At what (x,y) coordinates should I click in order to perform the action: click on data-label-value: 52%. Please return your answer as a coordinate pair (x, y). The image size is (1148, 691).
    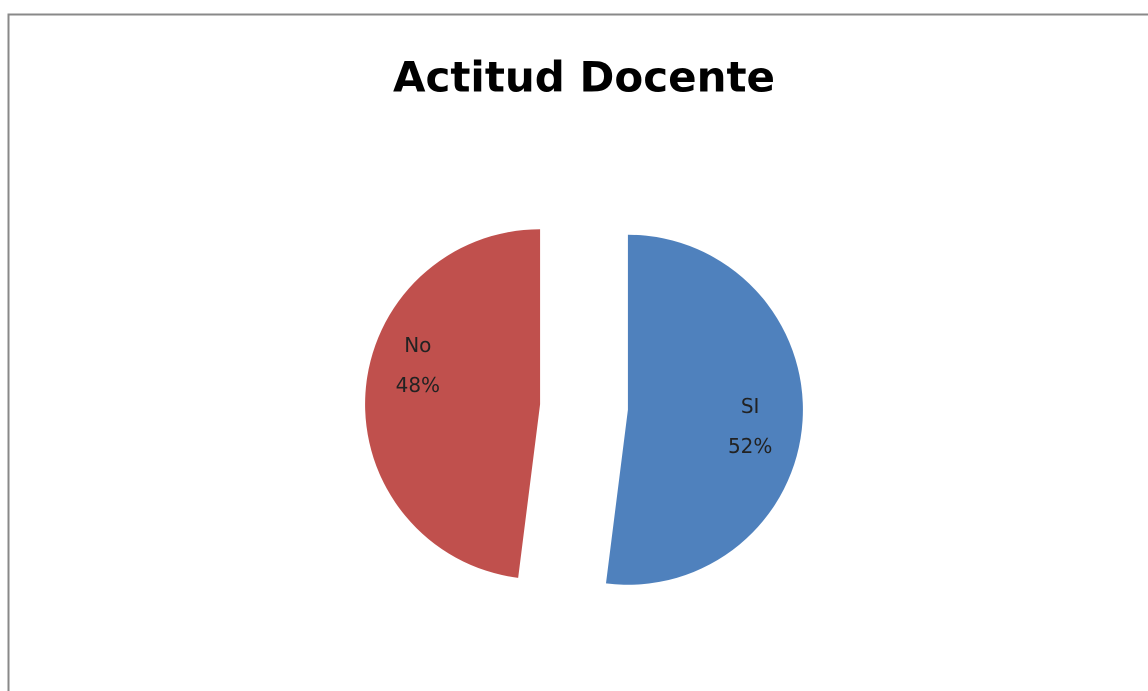
    Looking at the image, I should click on (750, 446).